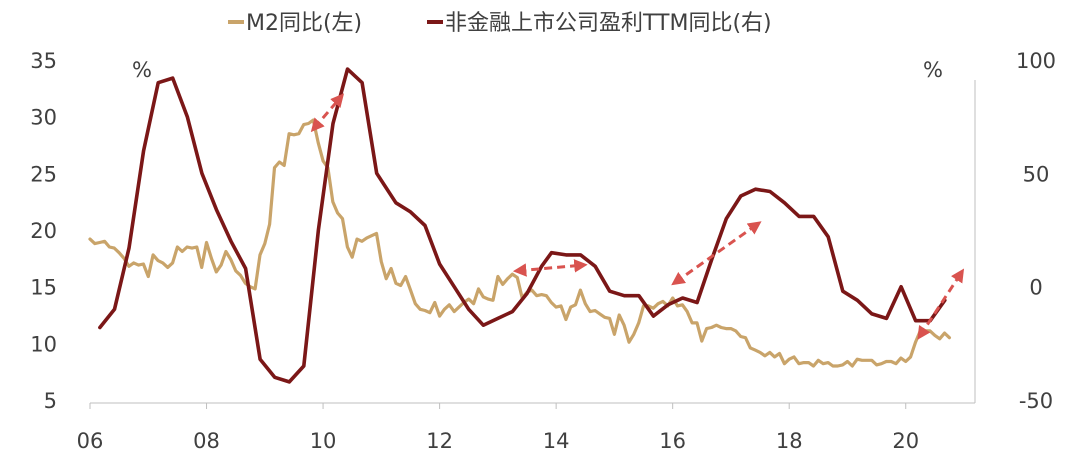 The width and height of the screenshot is (1080, 459). I want to click on left-tick-label: 25, so click(43, 174).